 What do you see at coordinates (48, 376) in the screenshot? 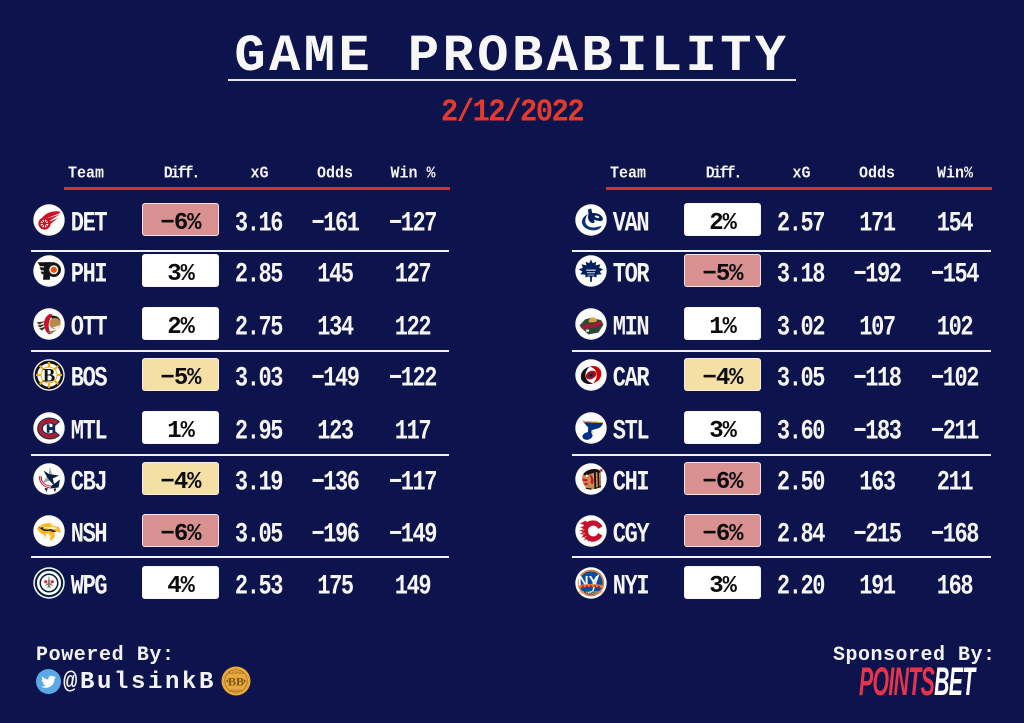
I see `svg-text: B` at bounding box center [48, 376].